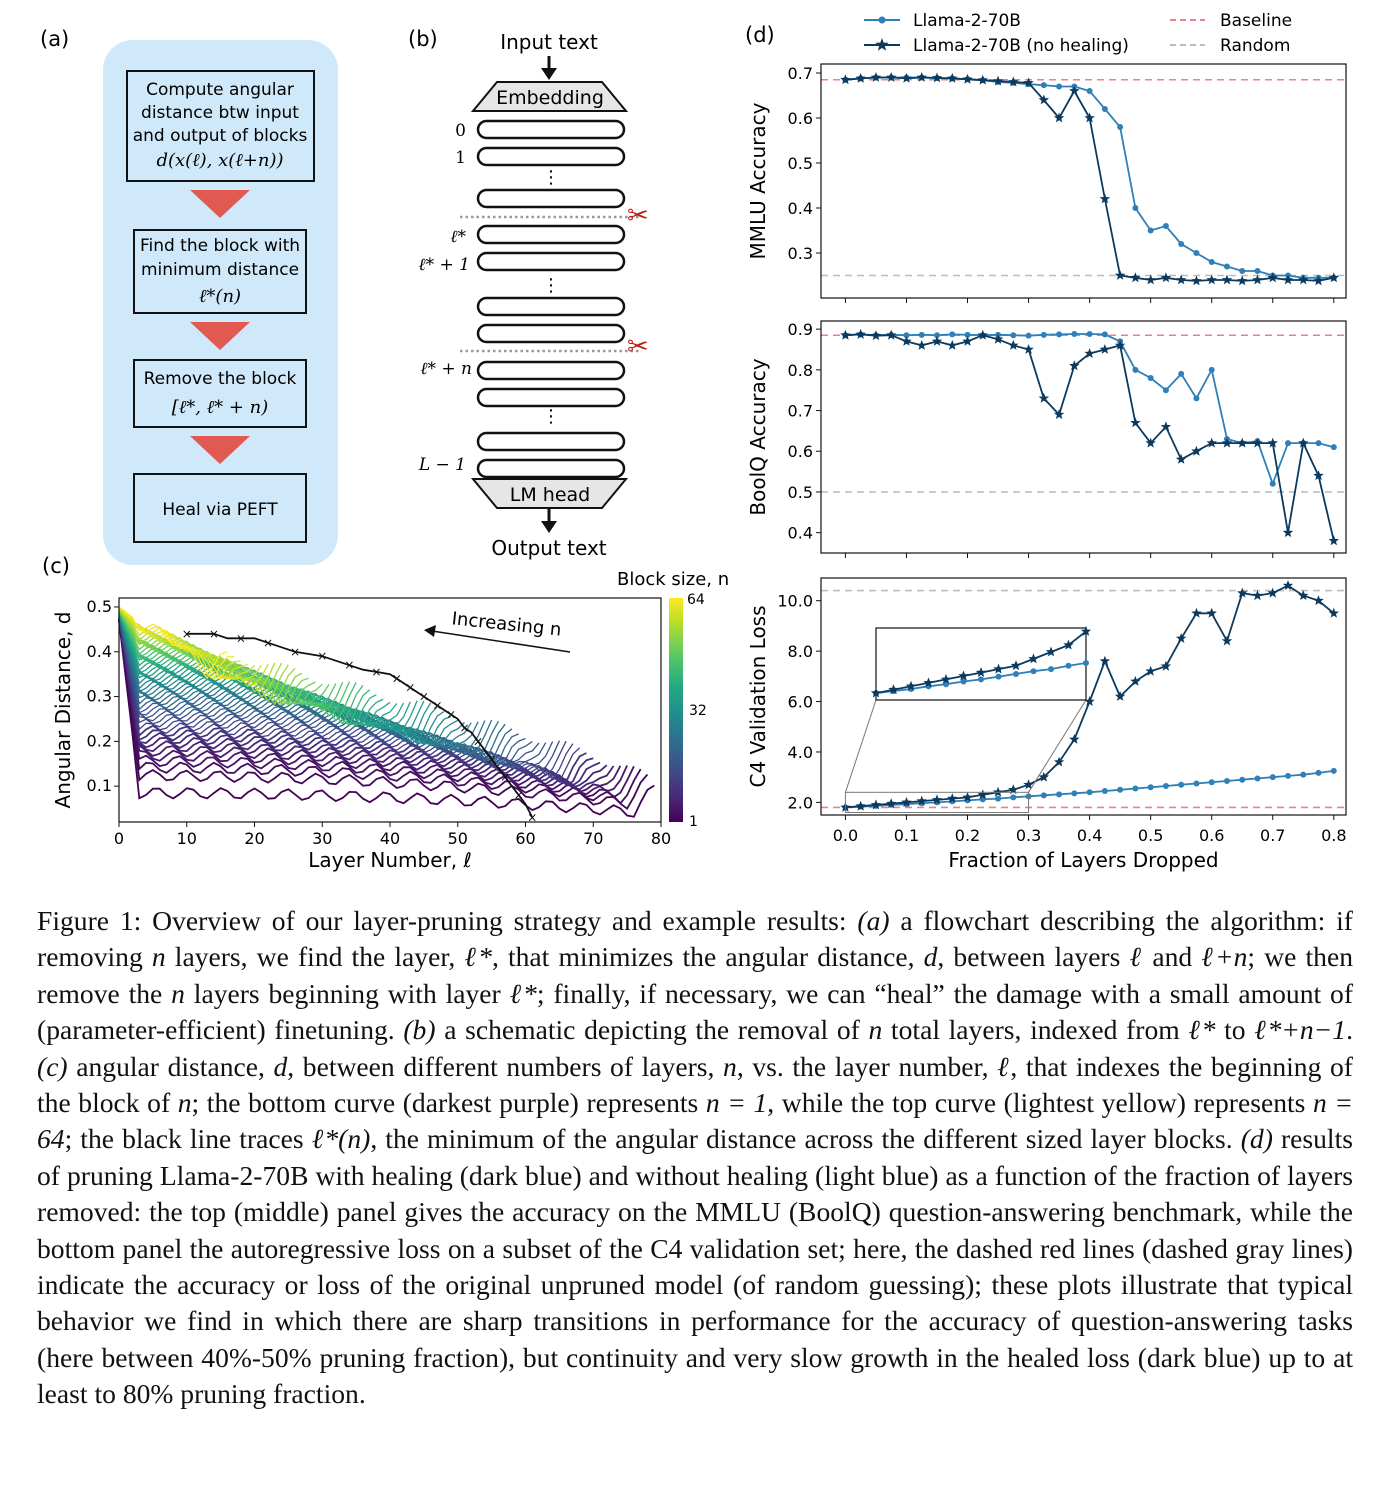 This screenshot has width=1378, height=1498. Describe the element at coordinates (1089, 835) in the screenshot. I see `x-tick-label-0.4: 0.4` at that location.